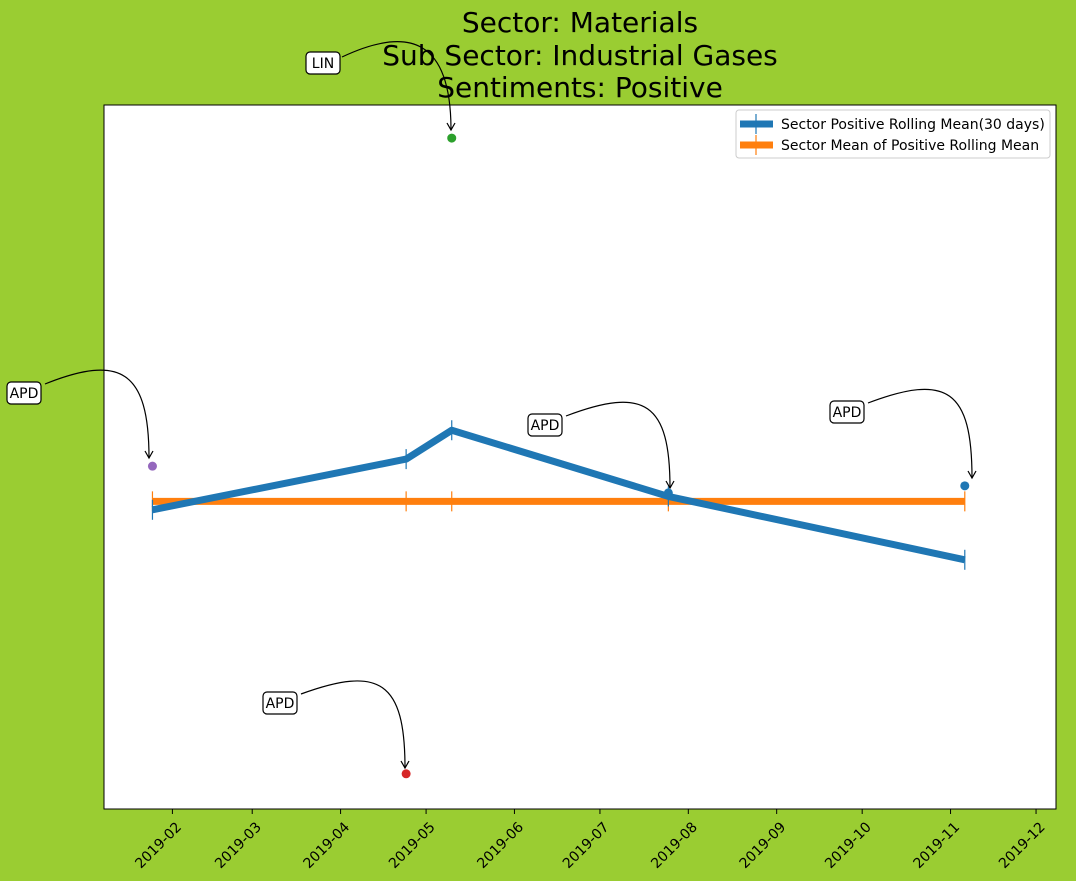 The image size is (1076, 881). Describe the element at coordinates (936, 845) in the screenshot. I see `x-tick-label: 2019-11` at that location.